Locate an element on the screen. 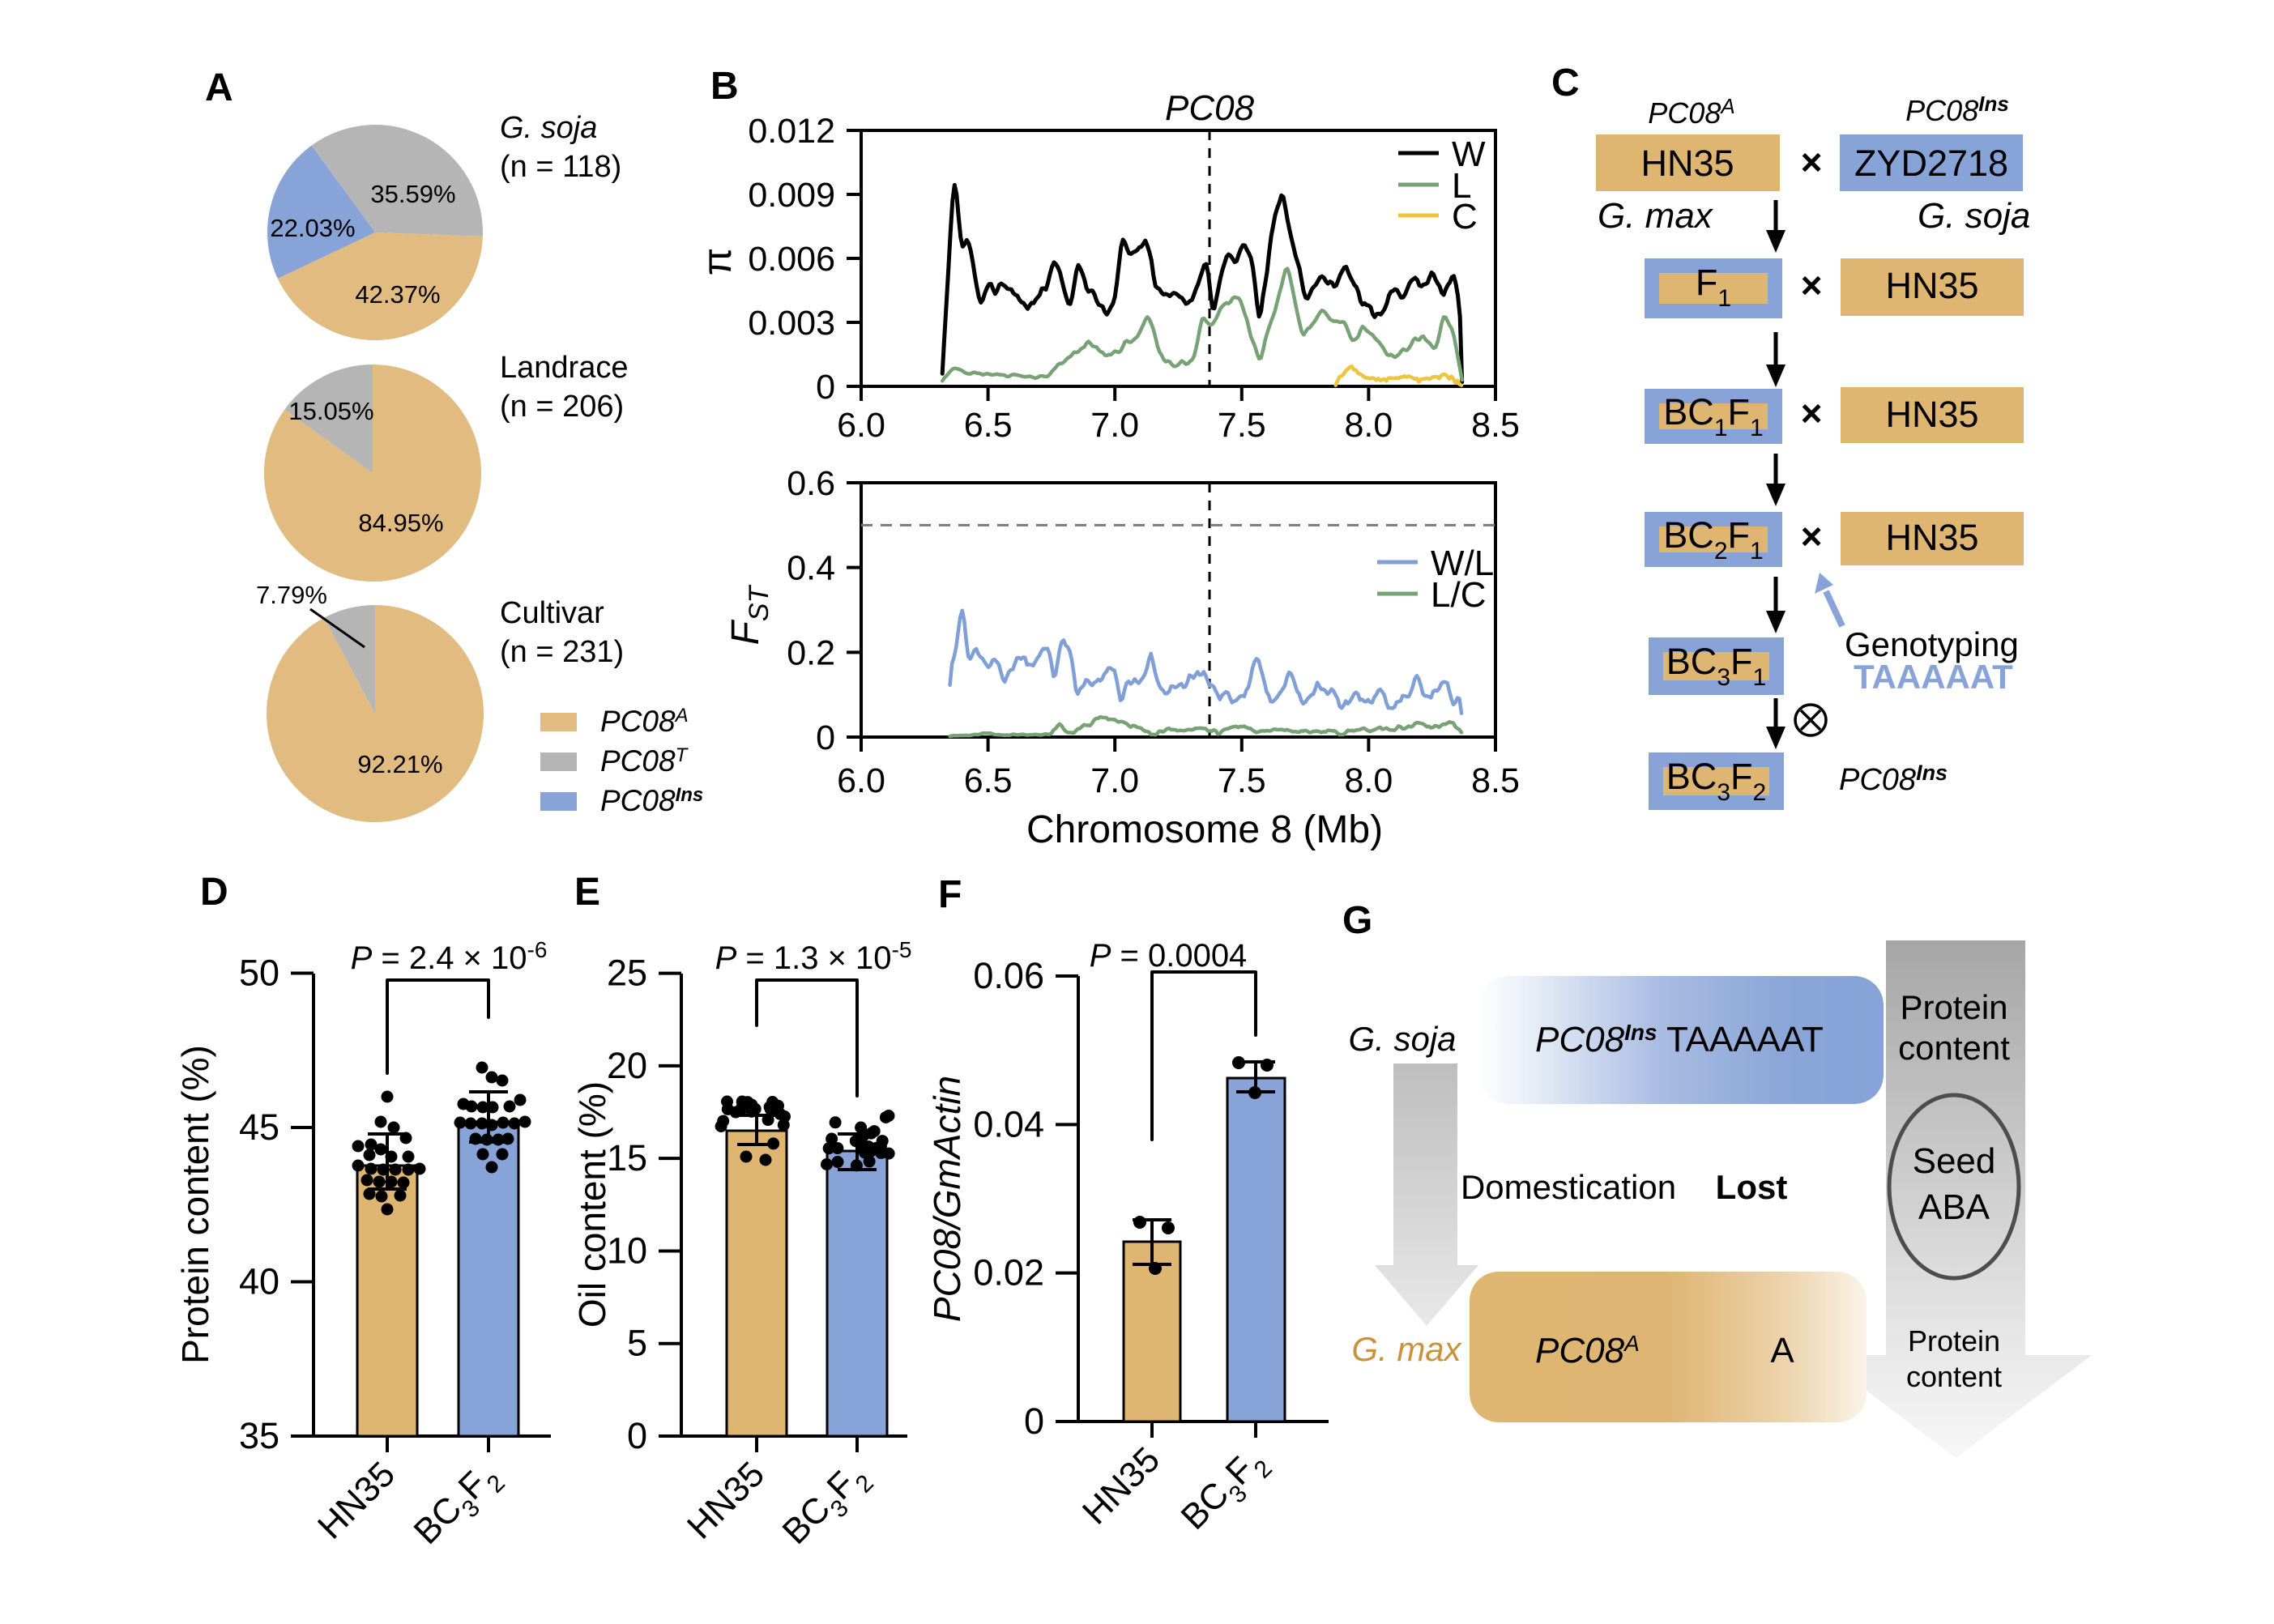 The width and height of the screenshot is (2274, 1624). svg-text: 0.6 is located at coordinates (811, 483).